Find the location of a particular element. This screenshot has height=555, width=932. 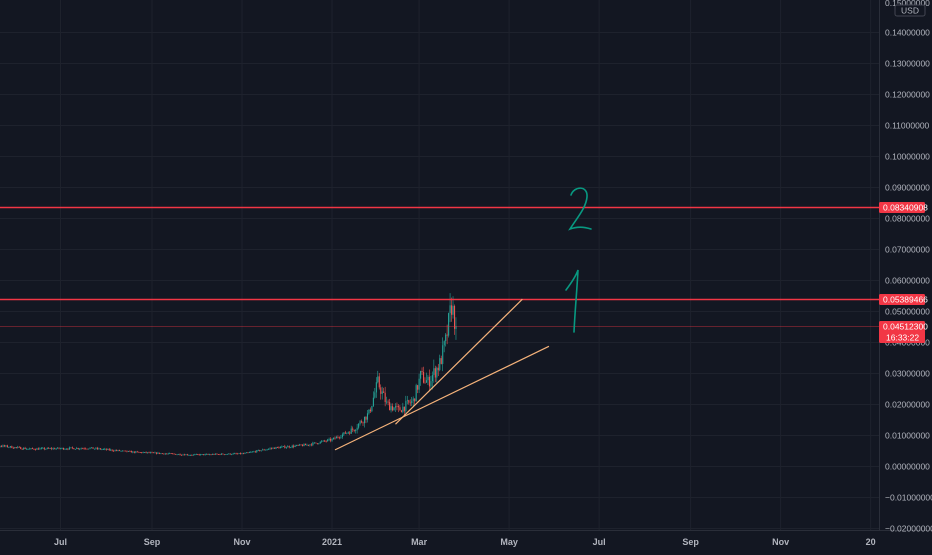

y-tick-label: −0.01000000 is located at coordinates (908, 498).